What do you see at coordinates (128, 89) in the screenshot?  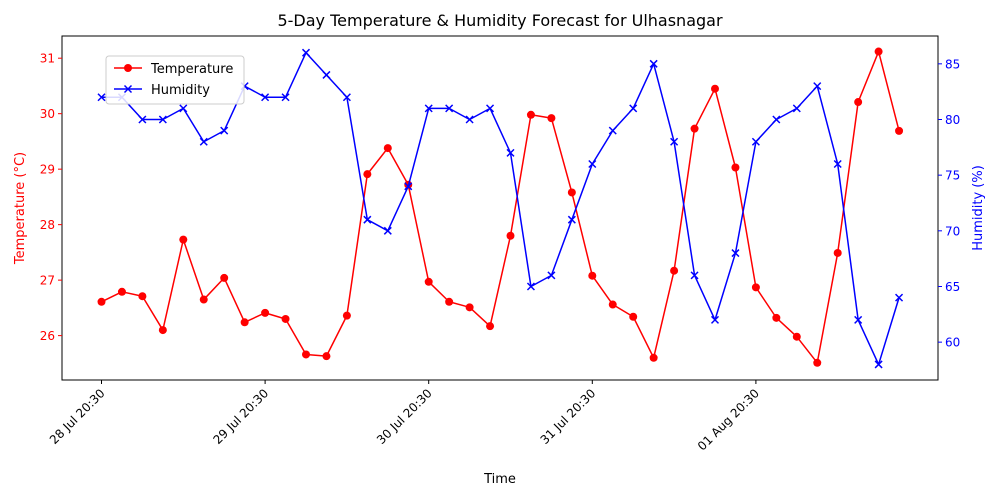 I see `legend-humidity-marker` at bounding box center [128, 89].